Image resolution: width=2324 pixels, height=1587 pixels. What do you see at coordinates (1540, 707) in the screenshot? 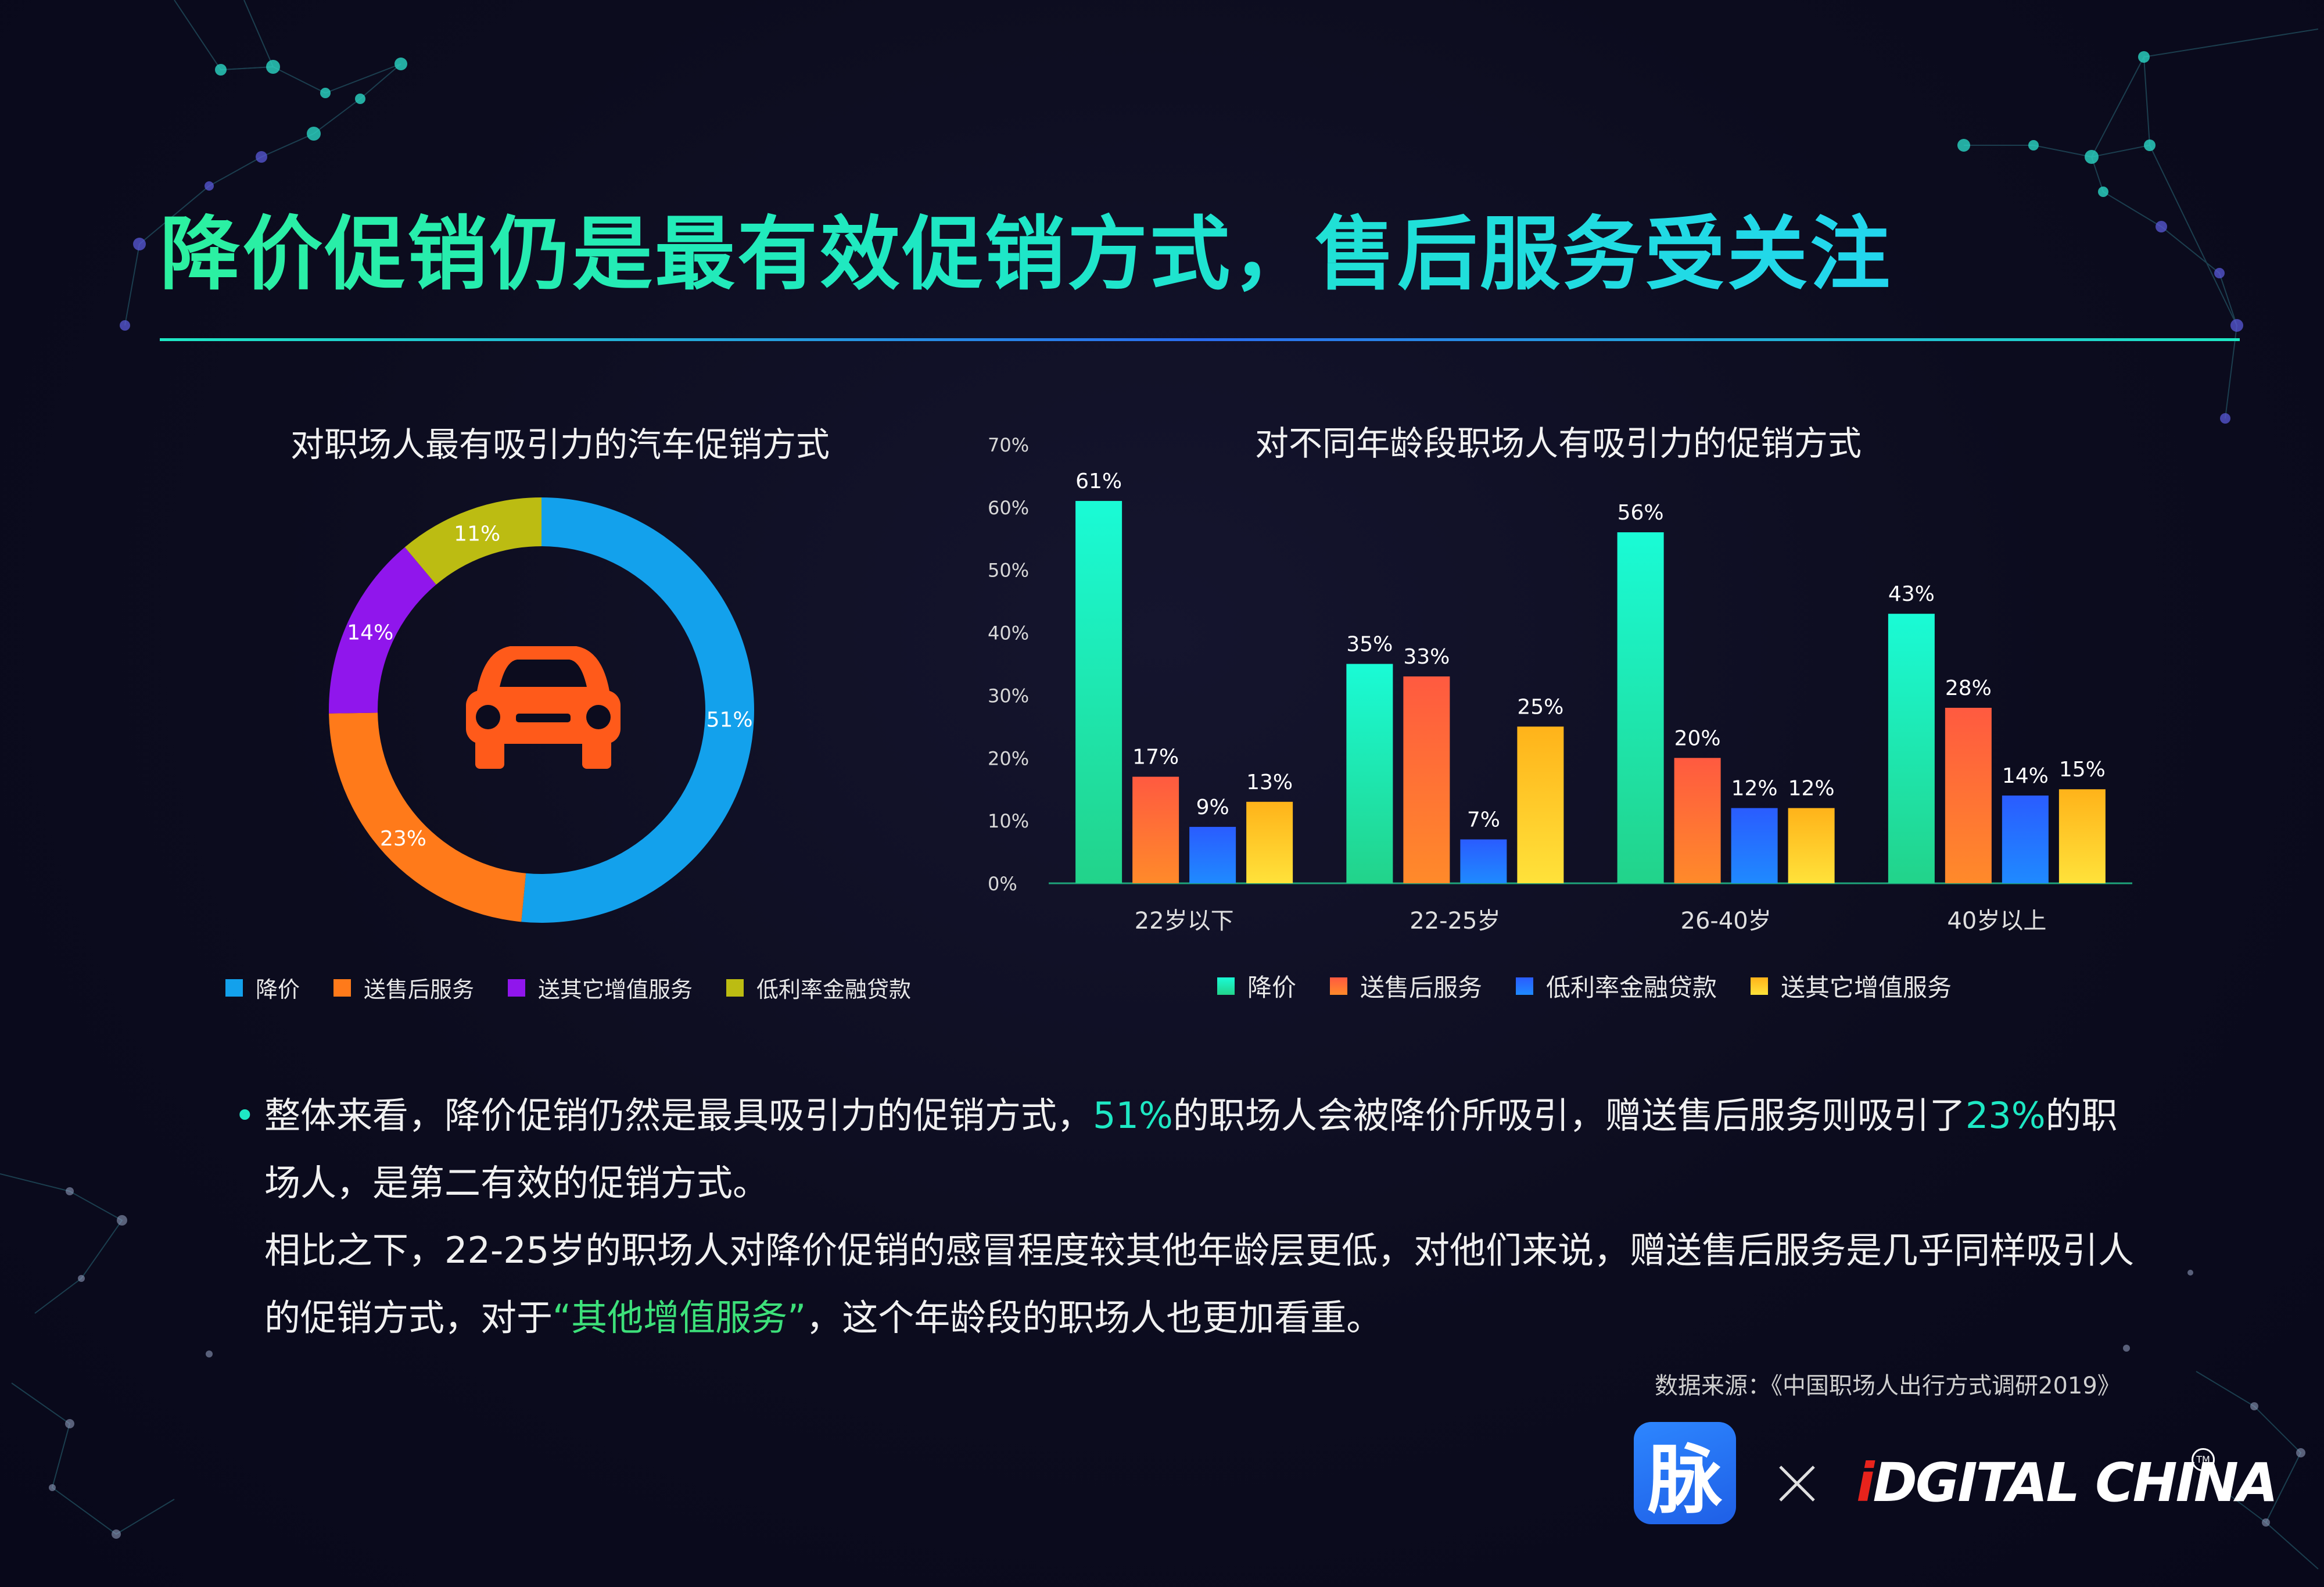
I see `bar-value-label: 25%` at bounding box center [1540, 707].